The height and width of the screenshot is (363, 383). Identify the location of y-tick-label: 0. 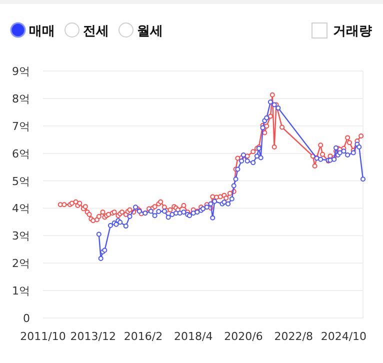
(26, 318).